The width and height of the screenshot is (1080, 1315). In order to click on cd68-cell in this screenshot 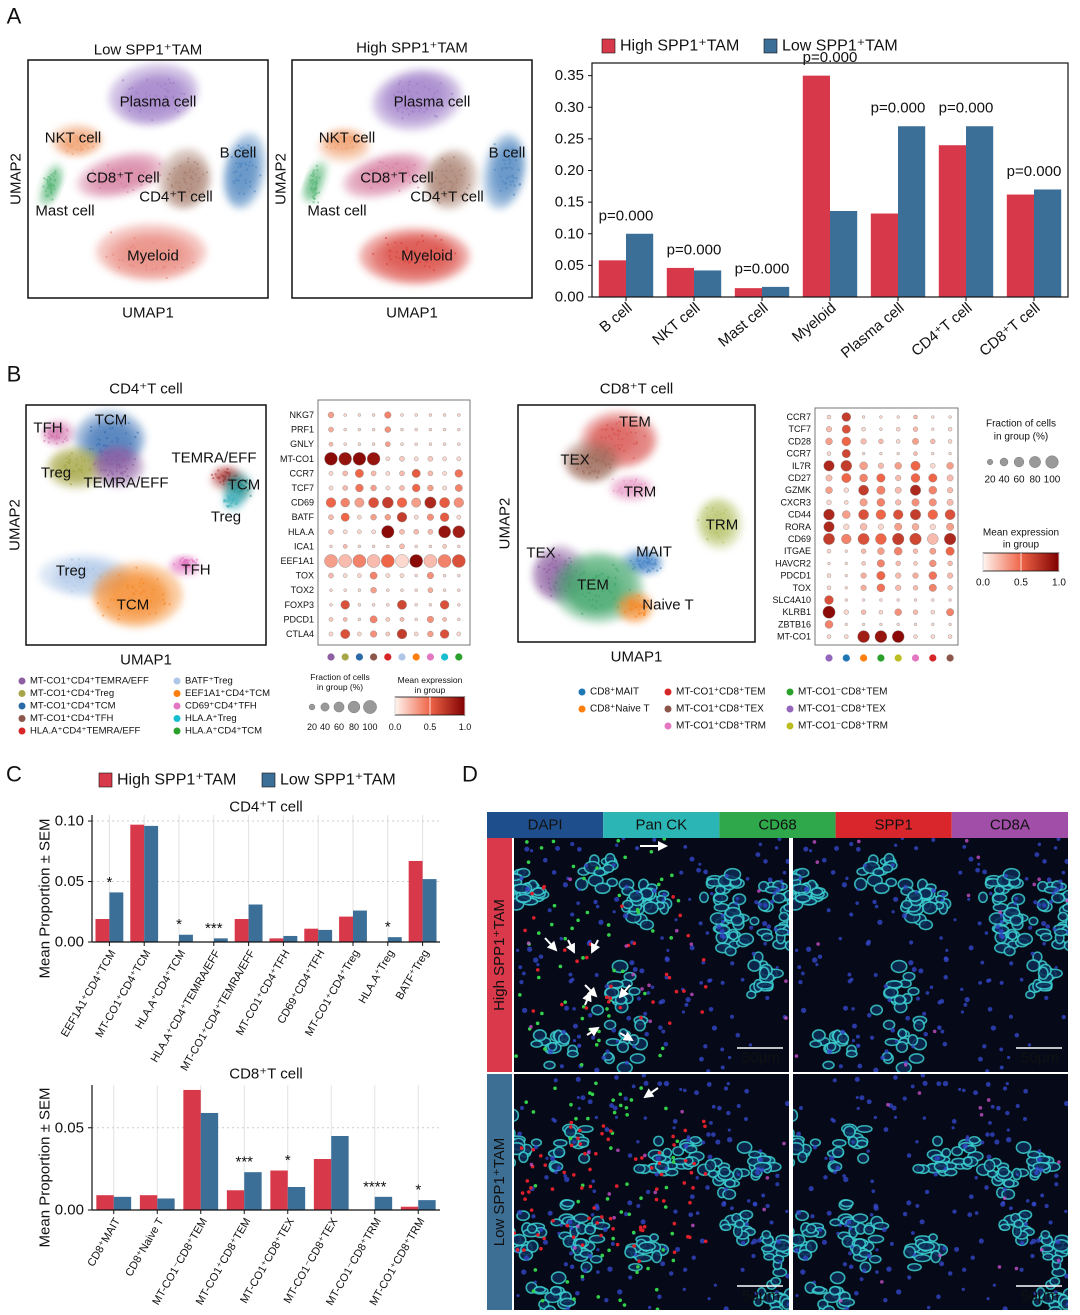, I will do `click(619, 895)`.